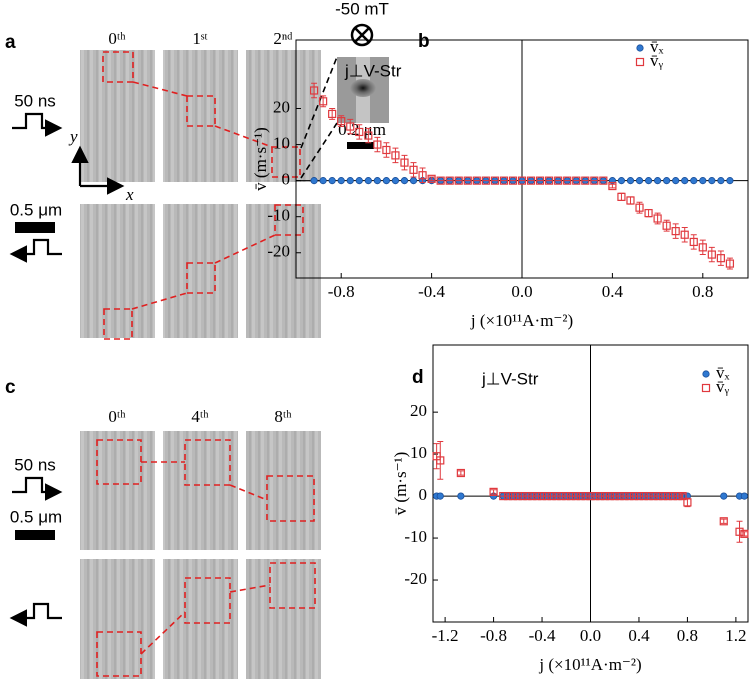  What do you see at coordinates (735, 635) in the screenshot?
I see `x-tick-label: 1.2` at bounding box center [735, 635].